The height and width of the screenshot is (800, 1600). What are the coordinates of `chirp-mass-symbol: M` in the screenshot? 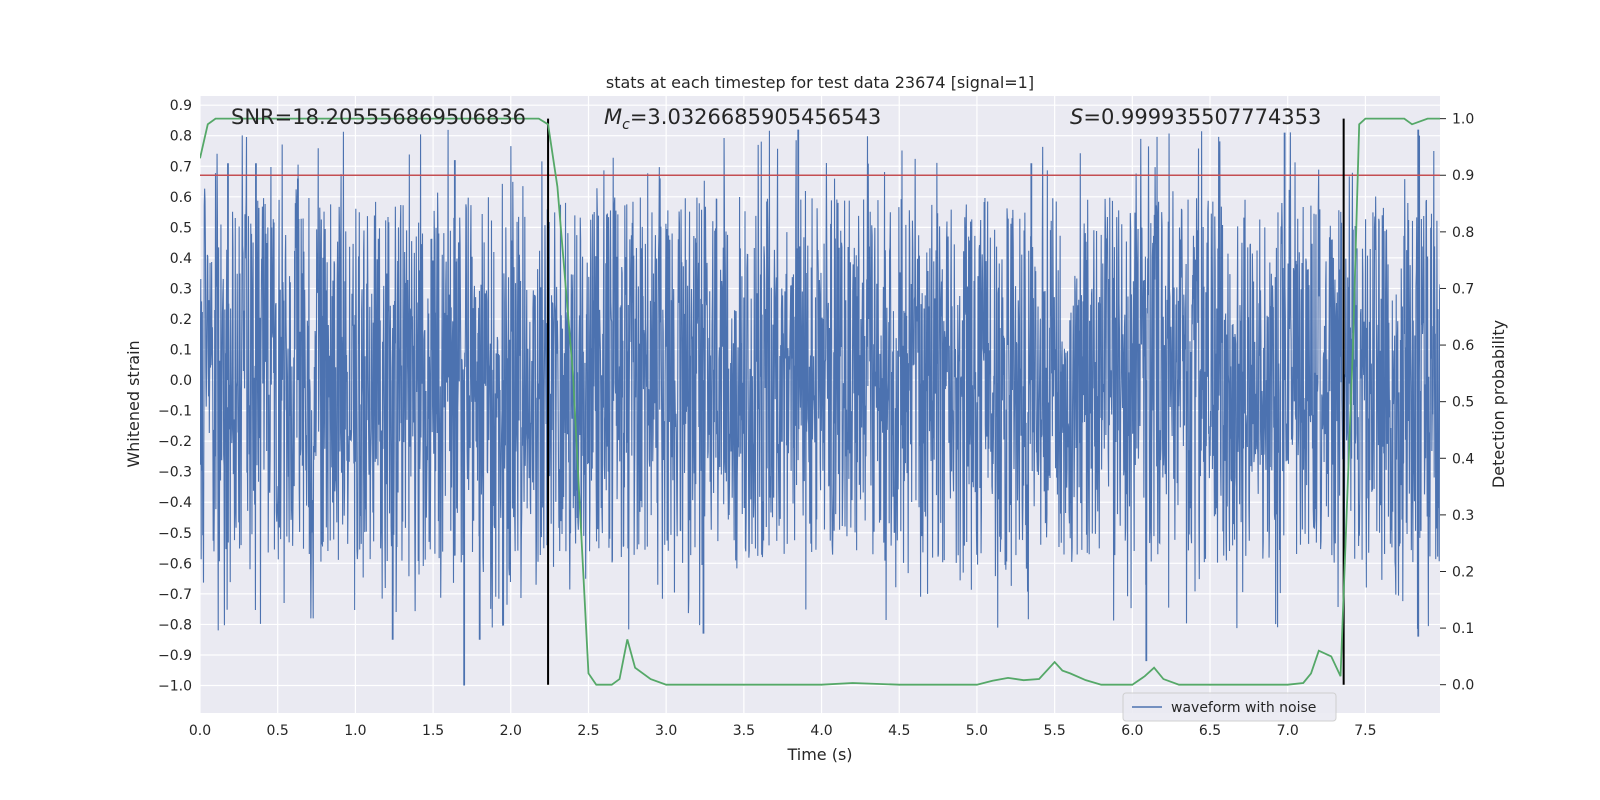 It's located at (613, 117).